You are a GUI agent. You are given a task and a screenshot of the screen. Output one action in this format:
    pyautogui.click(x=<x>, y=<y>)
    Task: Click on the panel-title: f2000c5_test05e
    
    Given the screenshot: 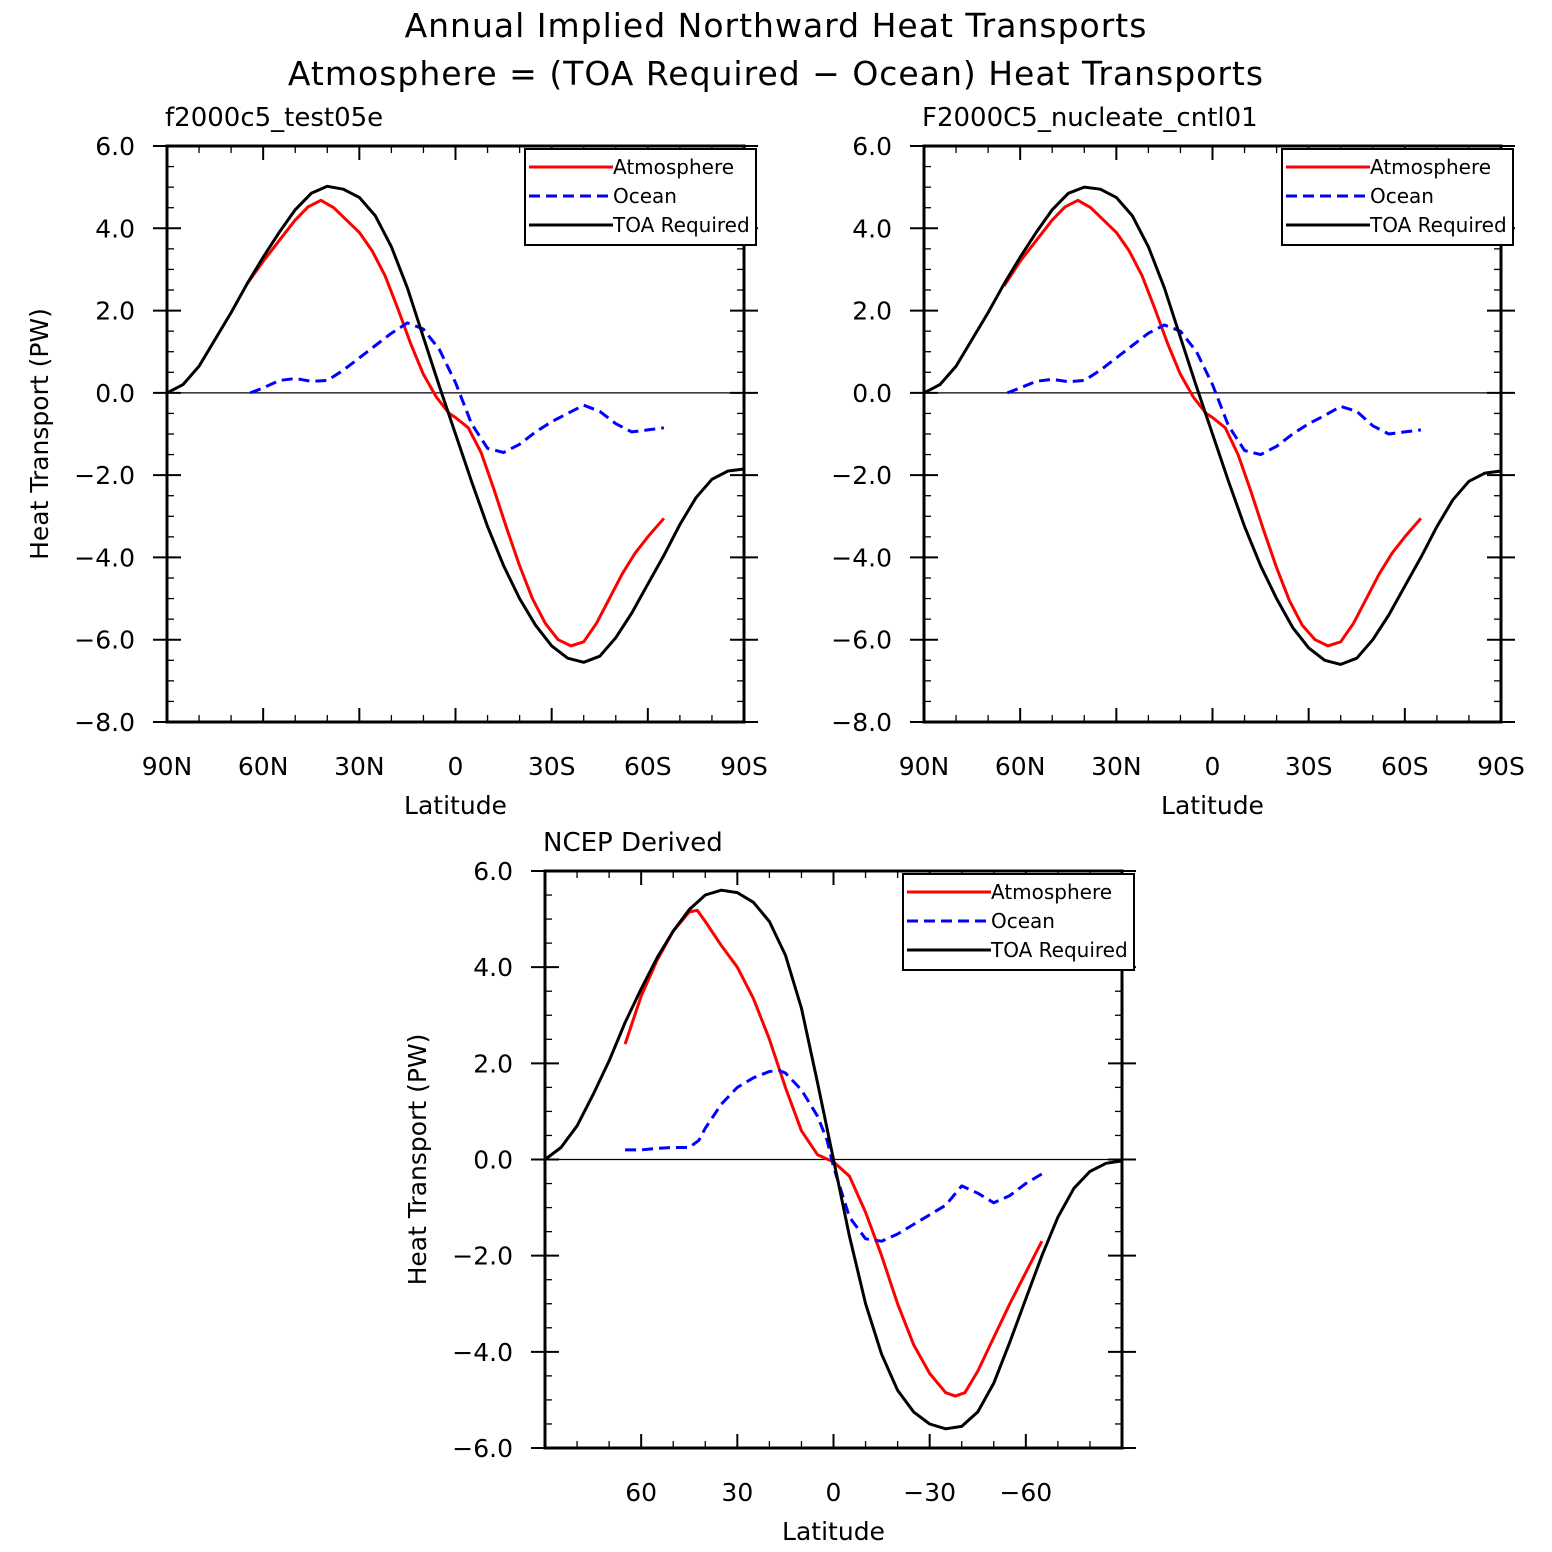 What is the action you would take?
    pyautogui.click(x=274, y=118)
    